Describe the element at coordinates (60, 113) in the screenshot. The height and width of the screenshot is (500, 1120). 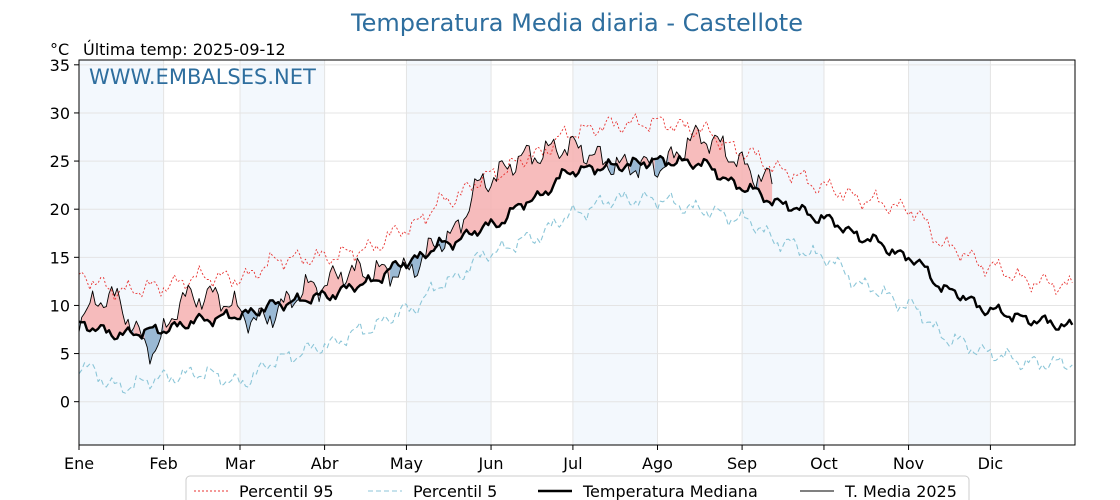
I see `y-tick-label-30: 30` at that location.